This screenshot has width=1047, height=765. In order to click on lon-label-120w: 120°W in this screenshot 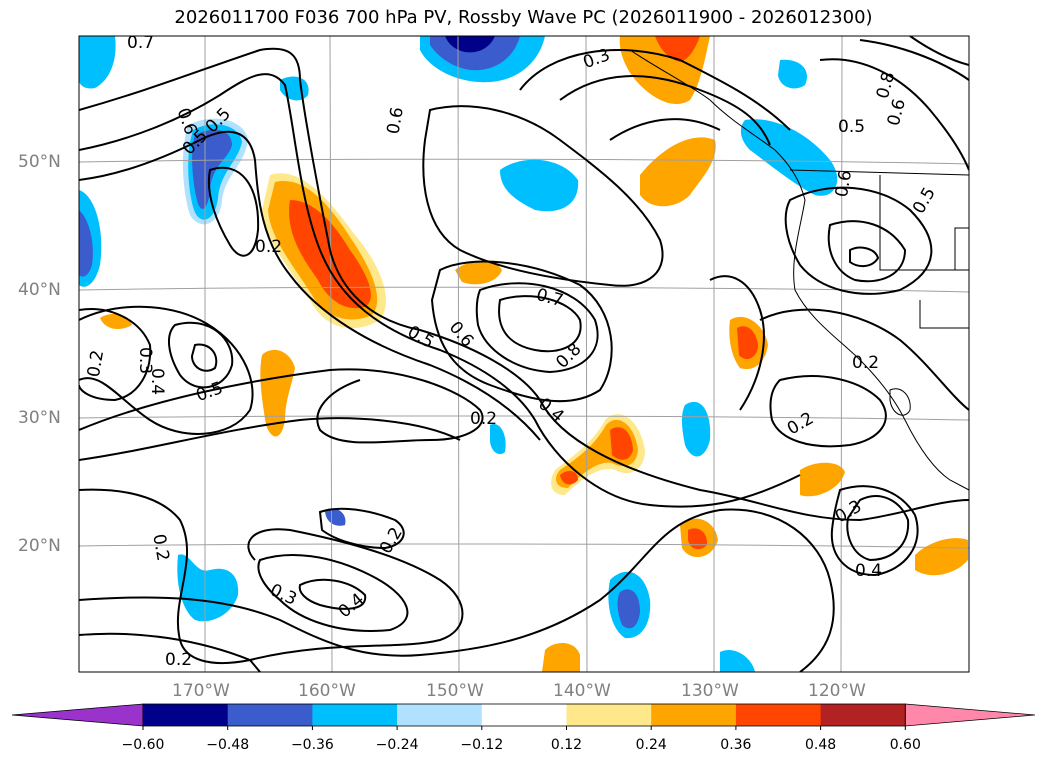, I will do `click(837, 691)`.